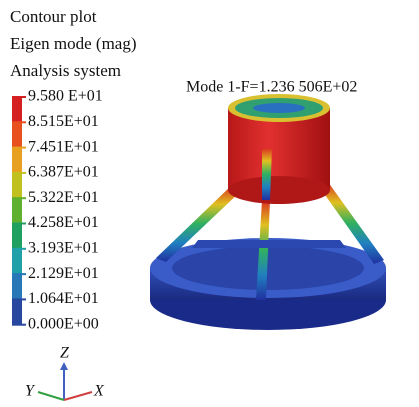  I want to click on x-label: X, so click(99, 391).